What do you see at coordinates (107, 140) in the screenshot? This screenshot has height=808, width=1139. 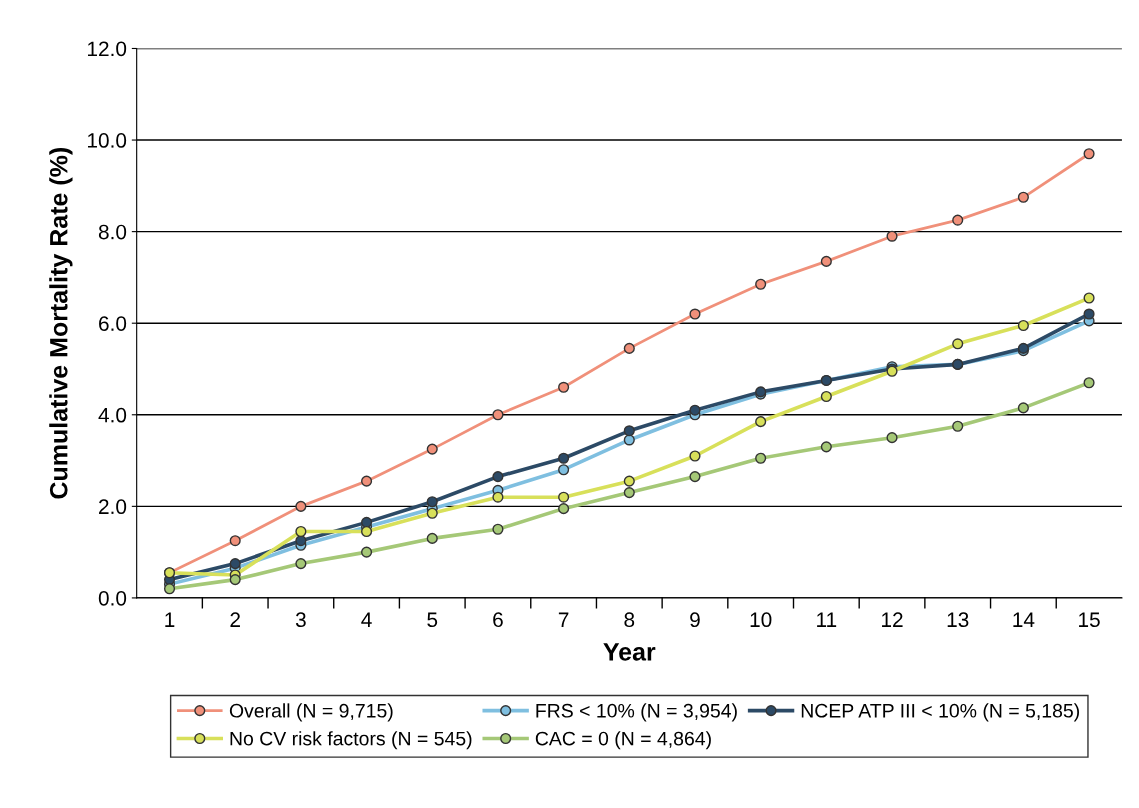 I see `y-tick-label: 10.0` at bounding box center [107, 140].